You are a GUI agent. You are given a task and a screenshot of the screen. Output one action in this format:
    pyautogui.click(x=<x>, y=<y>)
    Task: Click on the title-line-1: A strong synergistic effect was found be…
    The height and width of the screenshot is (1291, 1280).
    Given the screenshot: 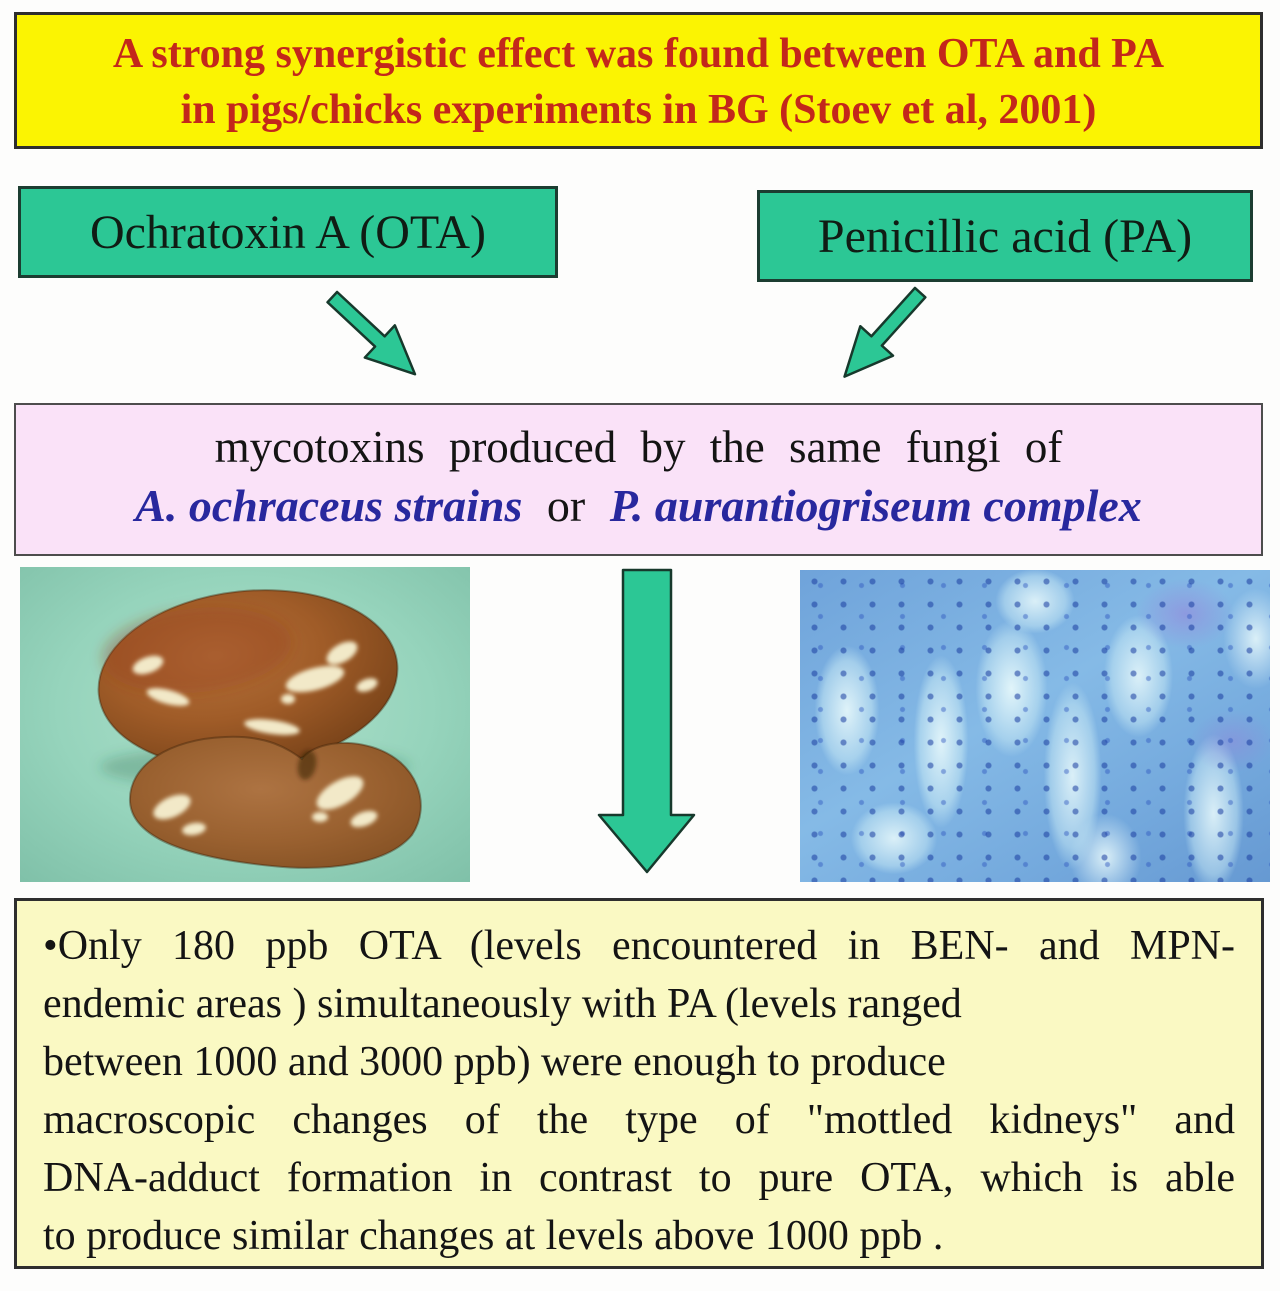 What is the action you would take?
    pyautogui.click(x=638, y=54)
    